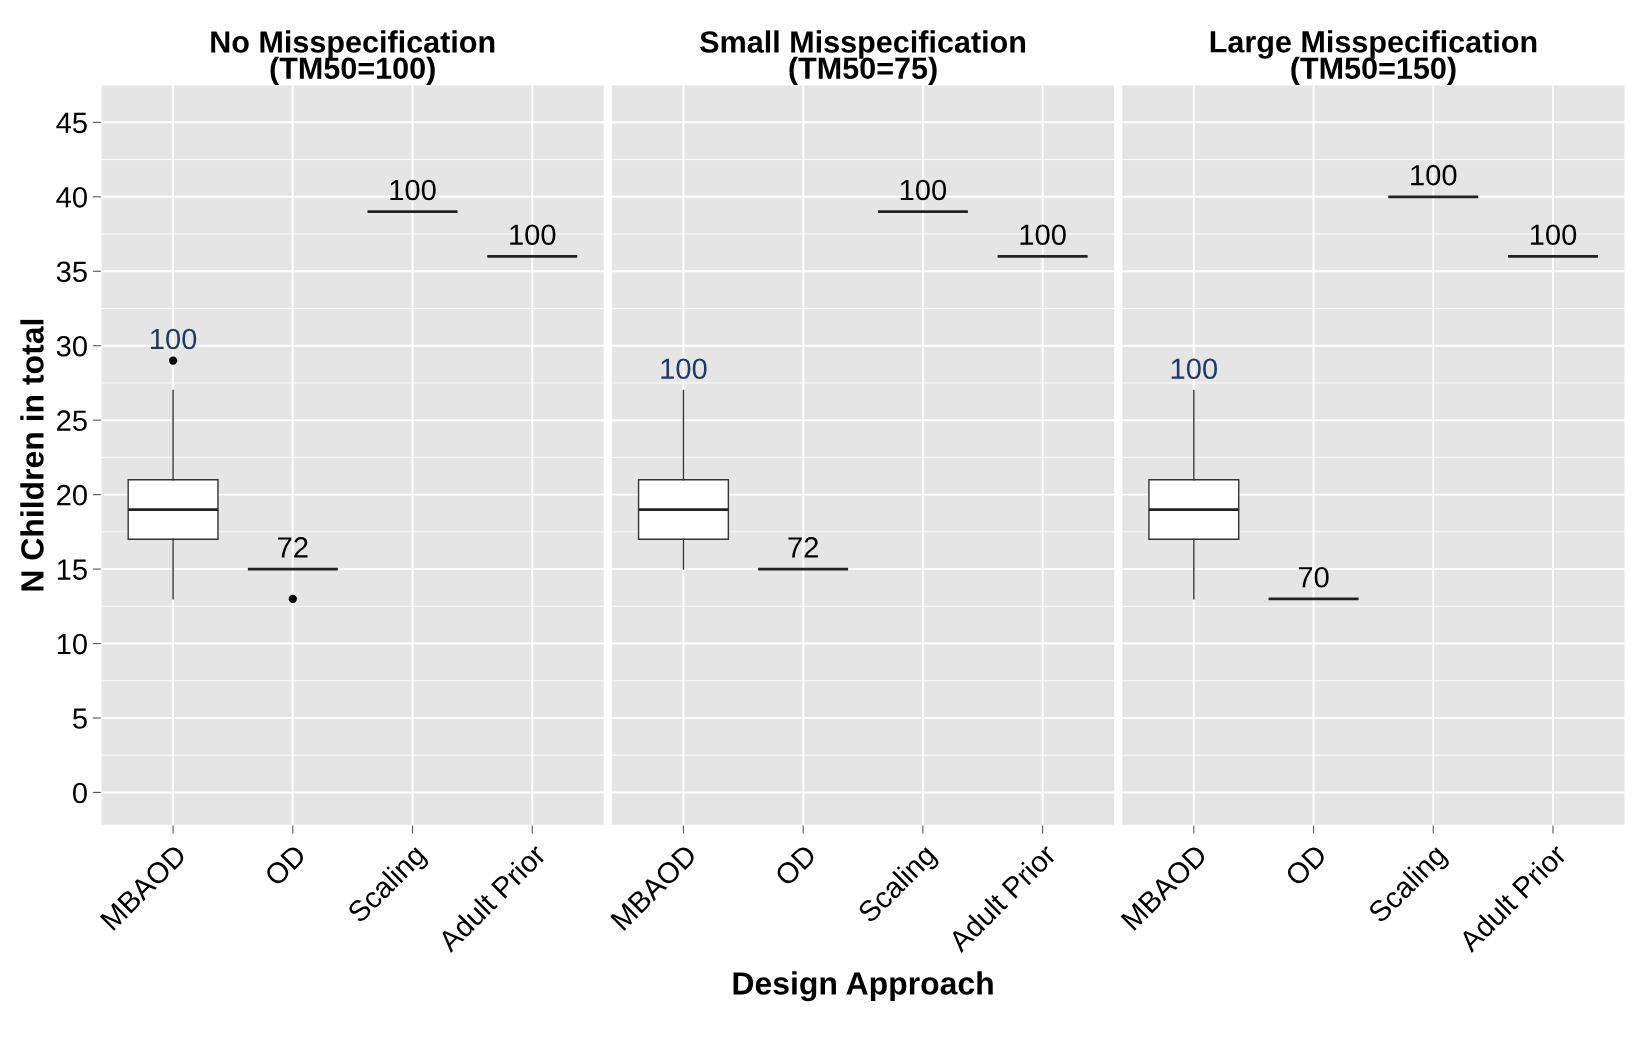 This screenshot has height=1038, width=1633. What do you see at coordinates (863, 986) in the screenshot?
I see `x-axis-title: Design Approach` at bounding box center [863, 986].